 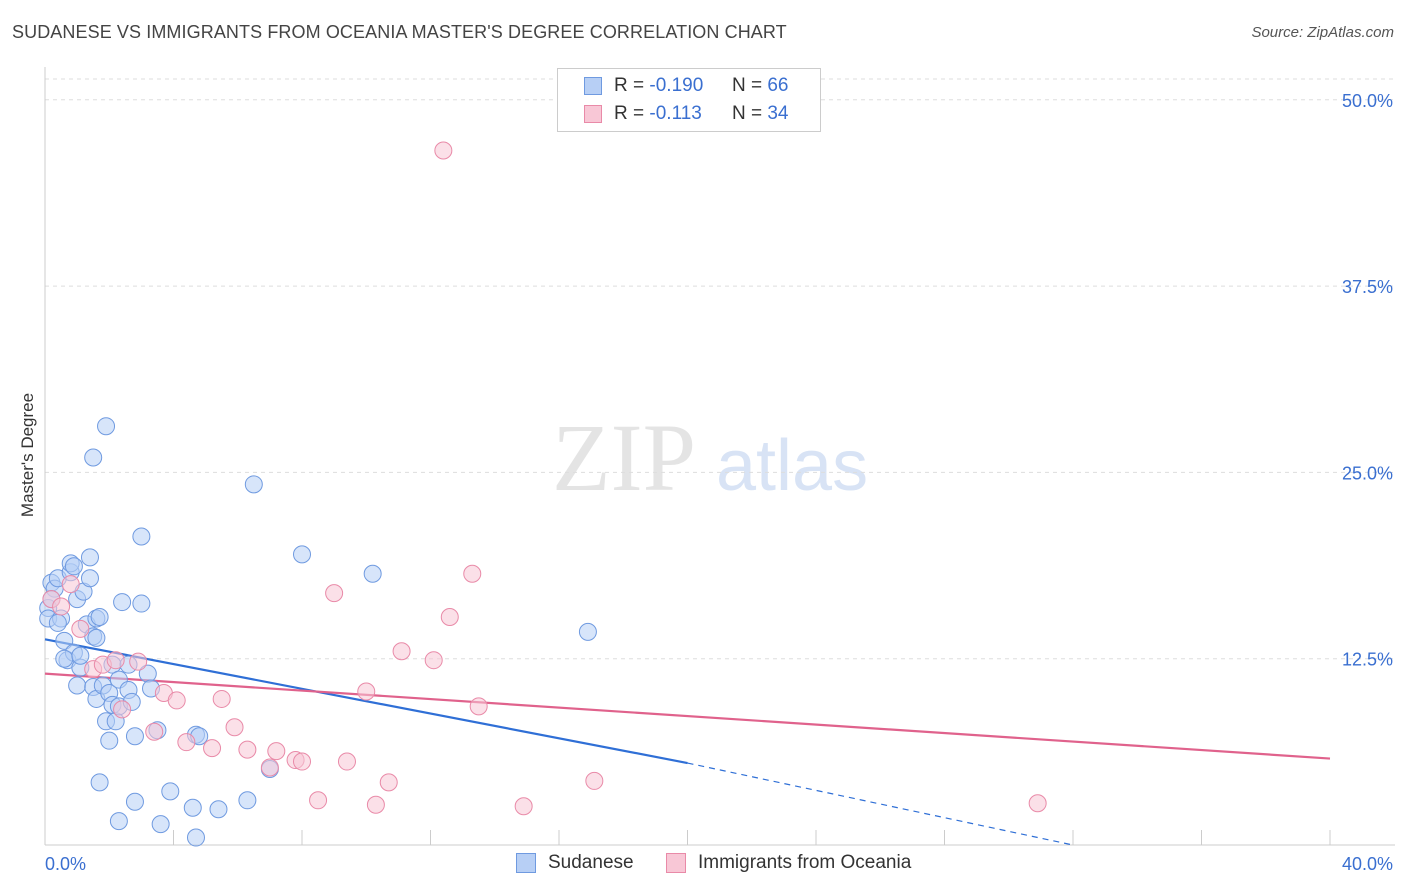 I want to click on y-tick-label: 25.0%, so click(x=1367, y=473).